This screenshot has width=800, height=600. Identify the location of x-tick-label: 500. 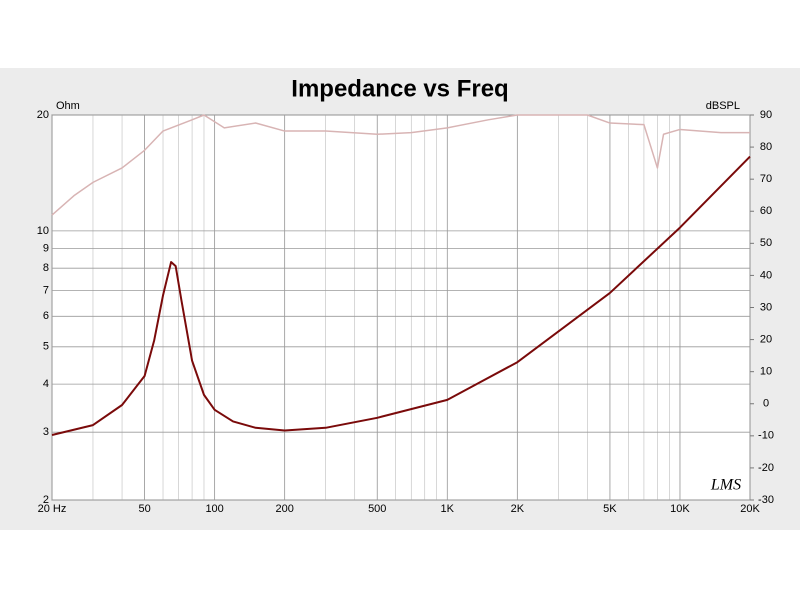
(377, 509).